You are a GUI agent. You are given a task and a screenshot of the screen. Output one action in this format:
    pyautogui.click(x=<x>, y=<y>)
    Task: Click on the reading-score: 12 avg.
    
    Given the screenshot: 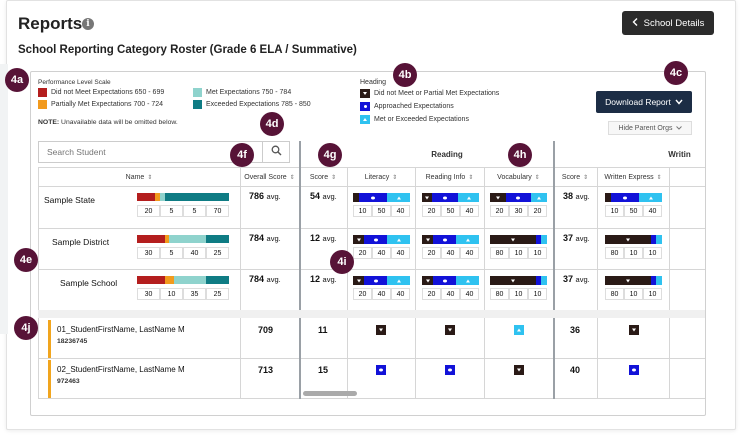 What is the action you would take?
    pyautogui.click(x=330, y=239)
    